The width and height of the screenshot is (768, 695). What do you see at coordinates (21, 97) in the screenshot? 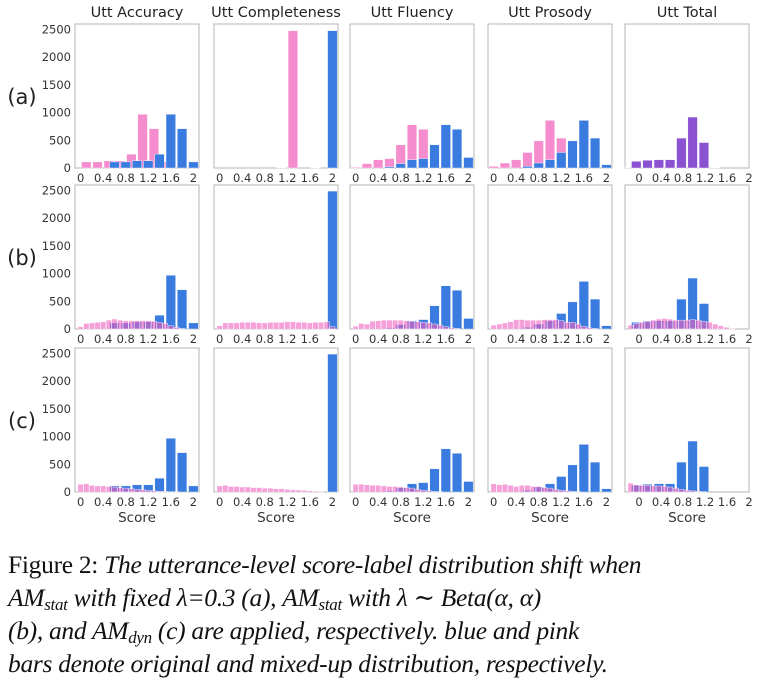
I see `row-label: (a)` at bounding box center [21, 97].